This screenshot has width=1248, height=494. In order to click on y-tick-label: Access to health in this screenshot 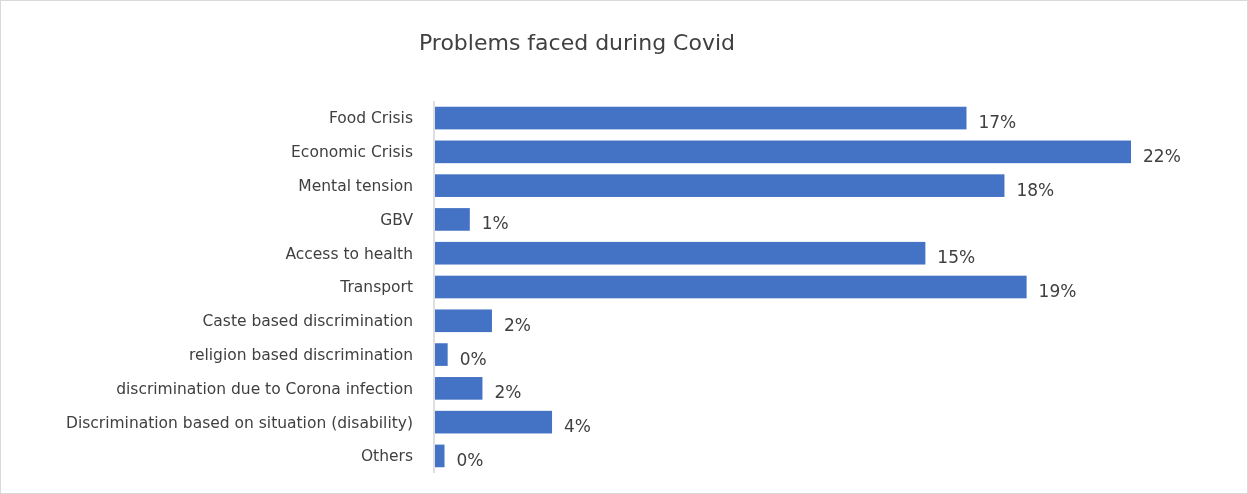, I will do `click(349, 253)`.